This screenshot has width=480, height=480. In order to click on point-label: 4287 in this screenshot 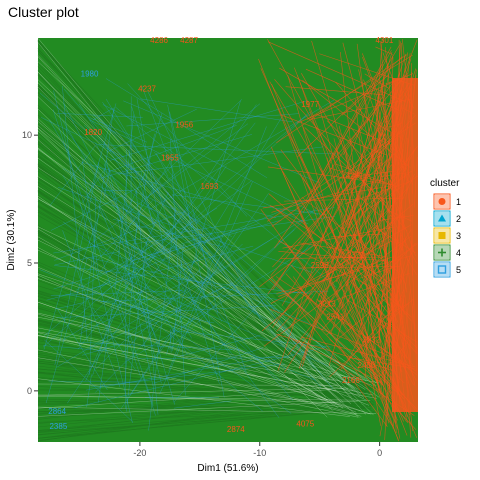, I will do `click(189, 40)`.